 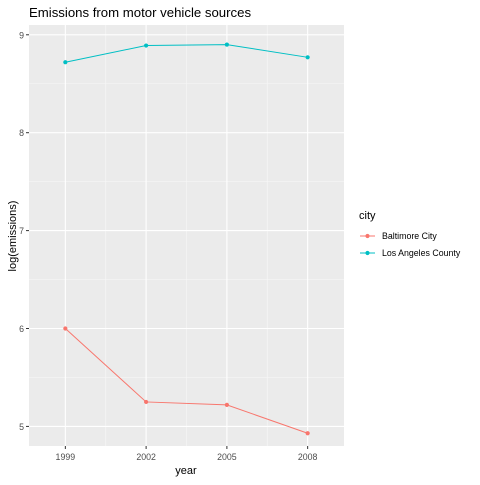 What do you see at coordinates (21, 329) in the screenshot?
I see `y-tick-label: 6` at bounding box center [21, 329].